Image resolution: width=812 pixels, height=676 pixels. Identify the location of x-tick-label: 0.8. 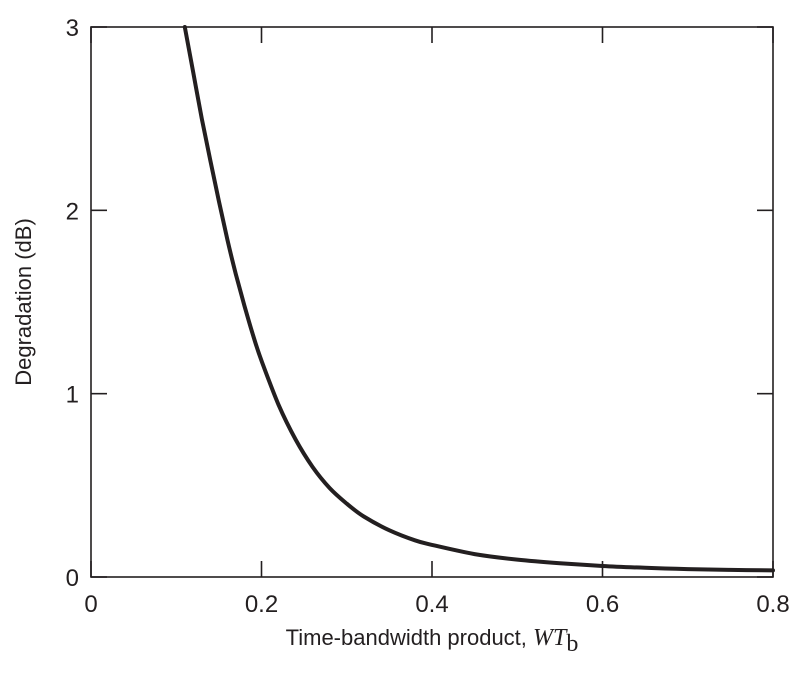
(772, 604).